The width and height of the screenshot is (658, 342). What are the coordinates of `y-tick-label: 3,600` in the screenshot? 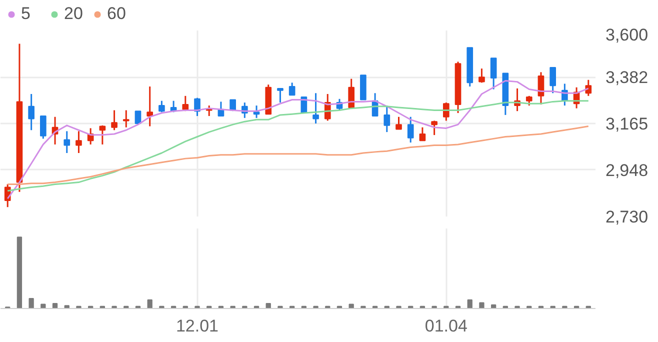 It's located at (627, 35).